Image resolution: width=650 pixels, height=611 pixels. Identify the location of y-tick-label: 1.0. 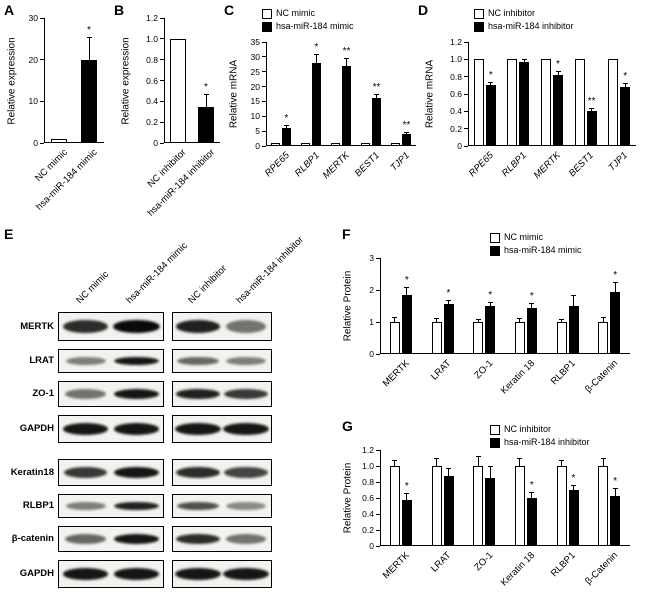
(368, 466).